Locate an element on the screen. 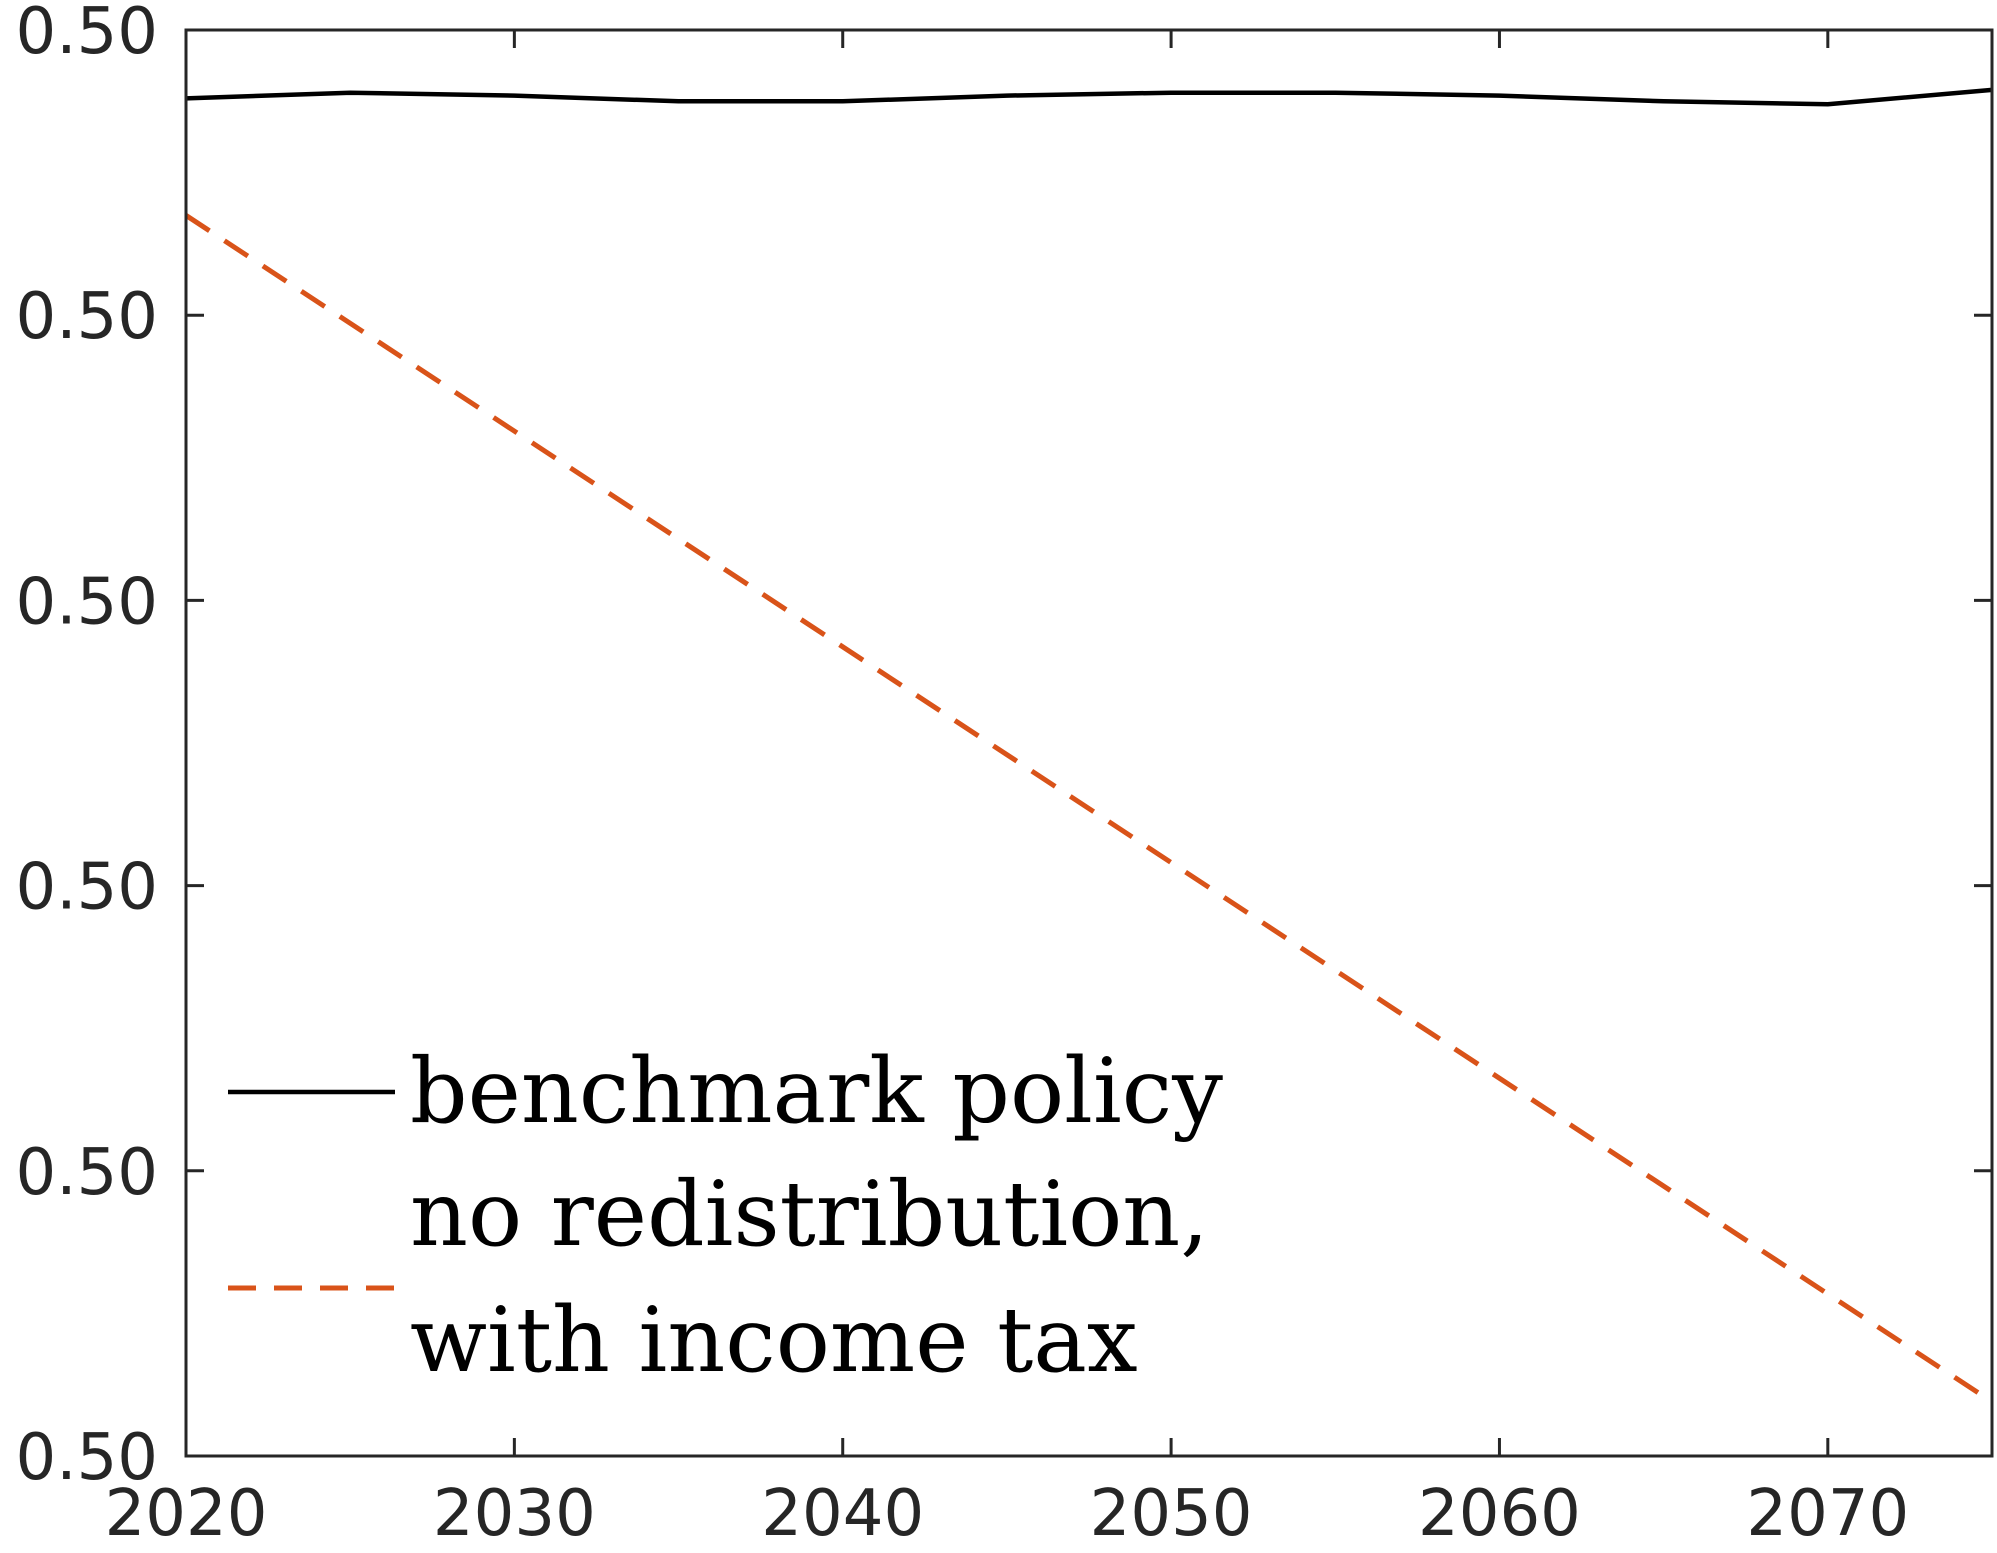 The image size is (1997, 1553). x-tick-label: 2050 is located at coordinates (1171, 1514).